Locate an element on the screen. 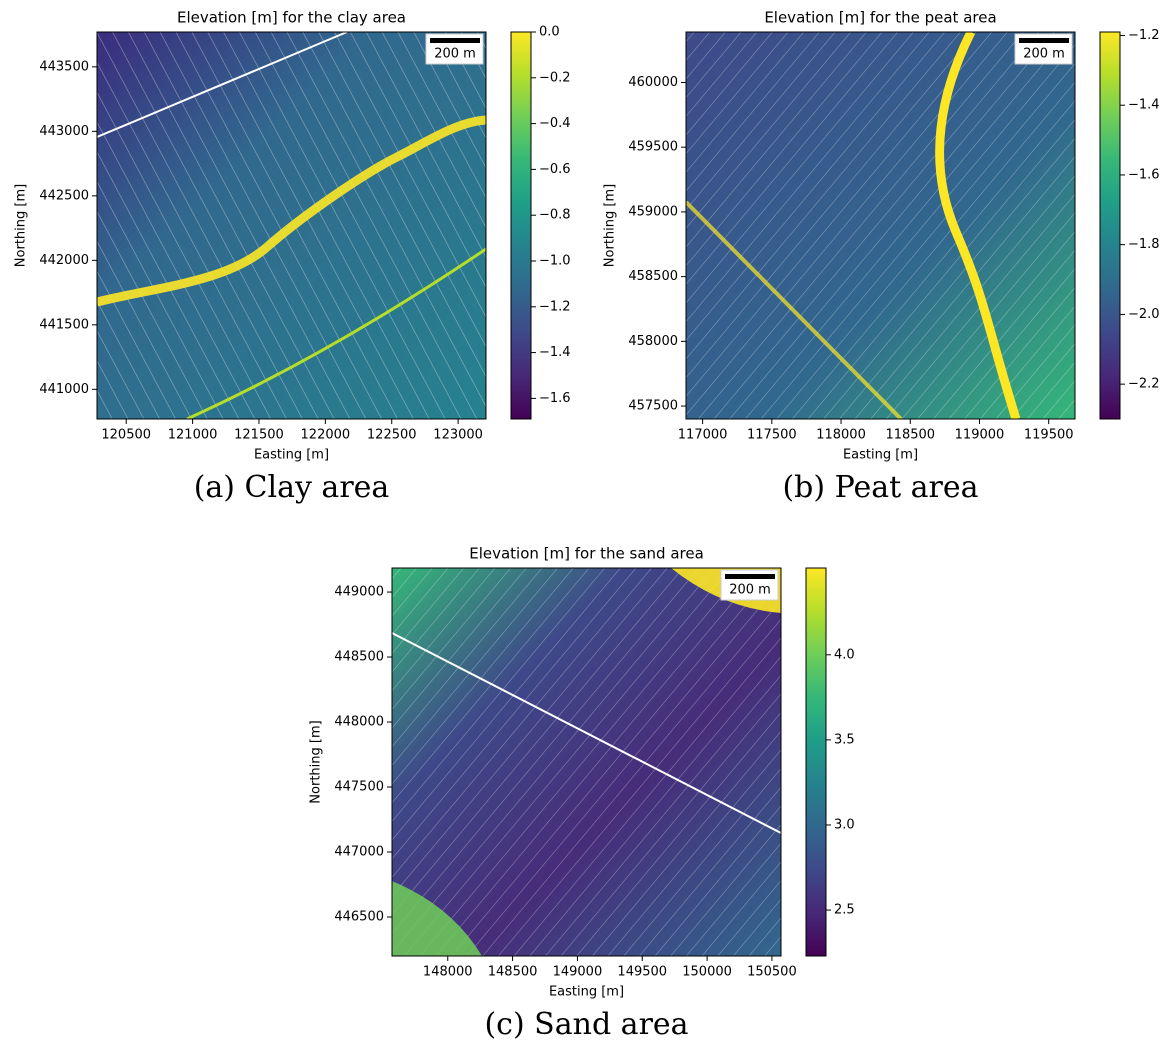  chart-title: Elevation [m] for the sand area is located at coordinates (586, 554).